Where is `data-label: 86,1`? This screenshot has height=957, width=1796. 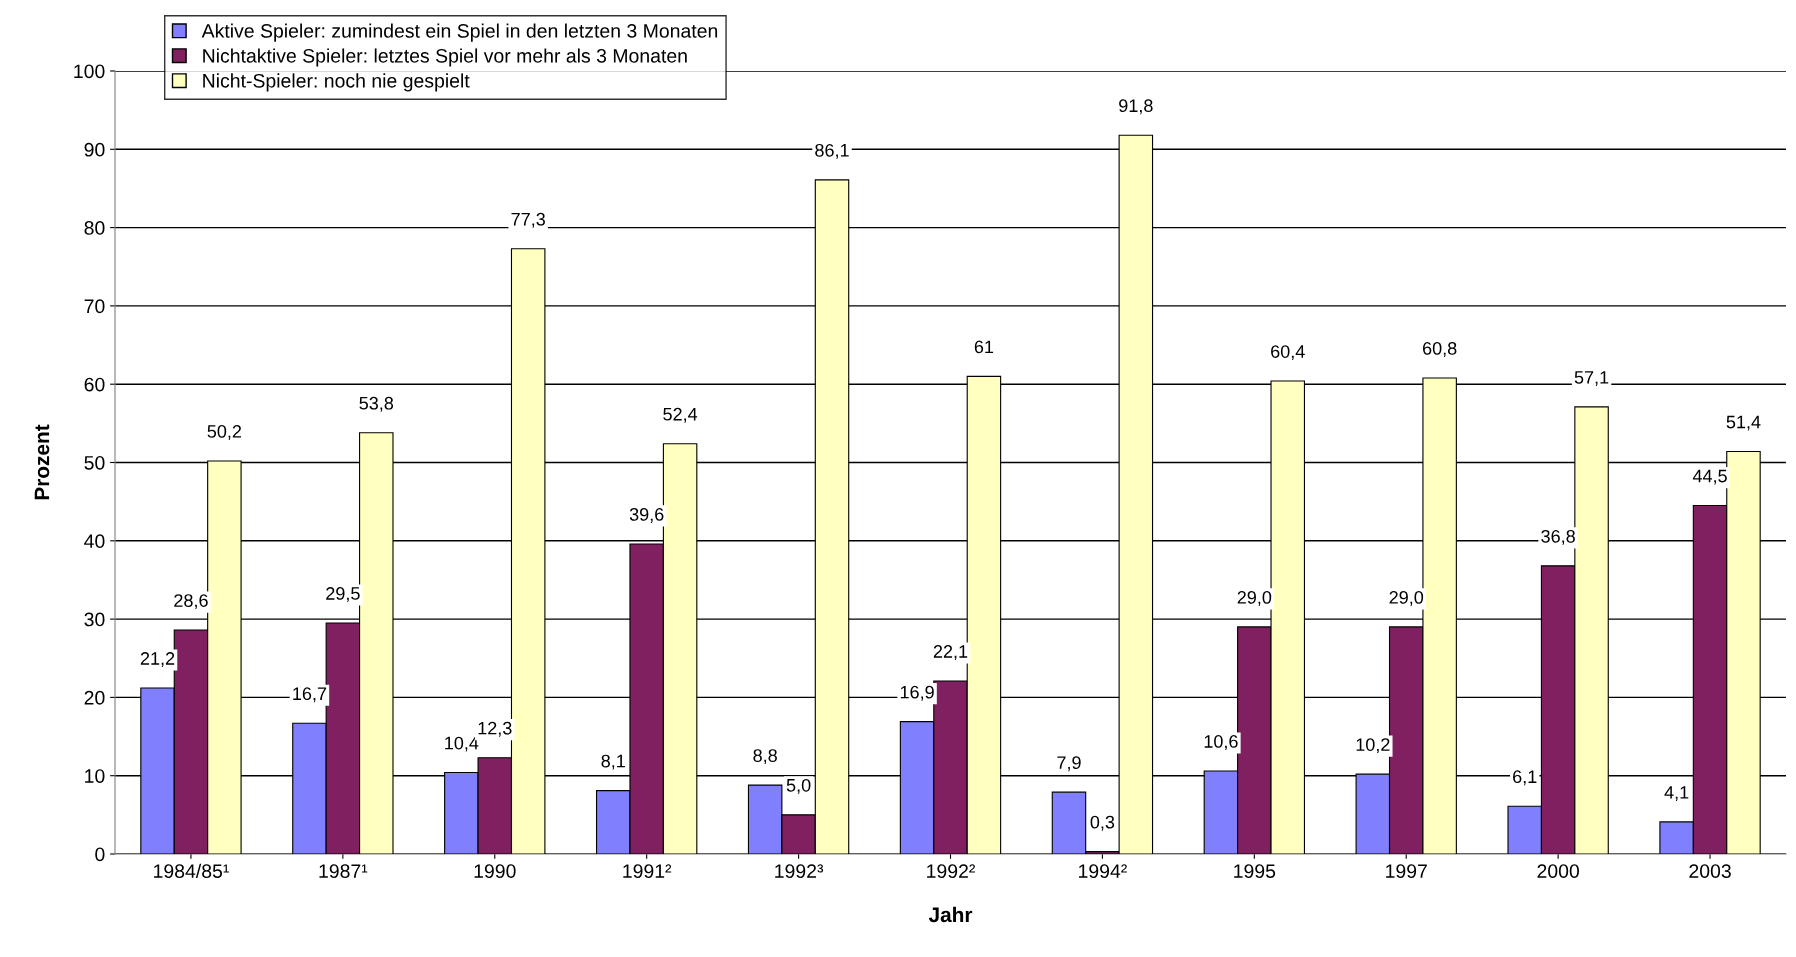 data-label: 86,1 is located at coordinates (832, 151).